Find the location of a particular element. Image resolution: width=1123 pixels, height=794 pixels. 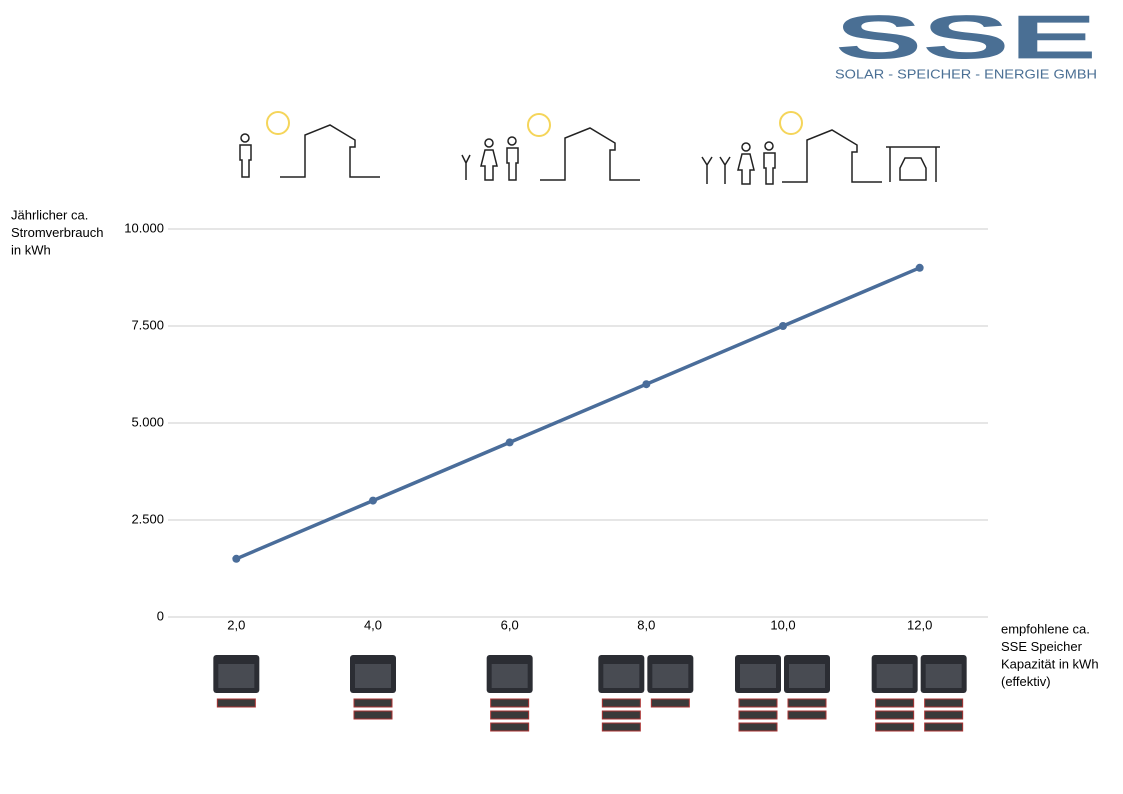

x-tick-label: 8,0 is located at coordinates (646, 624).